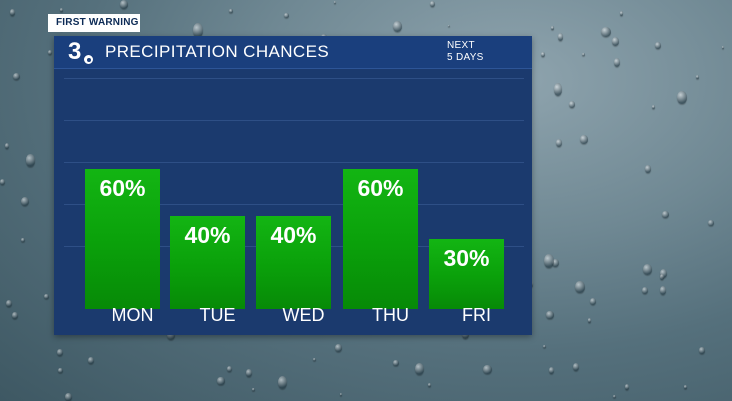 The width and height of the screenshot is (732, 401). I want to click on category-label: FRI, so click(476, 315).